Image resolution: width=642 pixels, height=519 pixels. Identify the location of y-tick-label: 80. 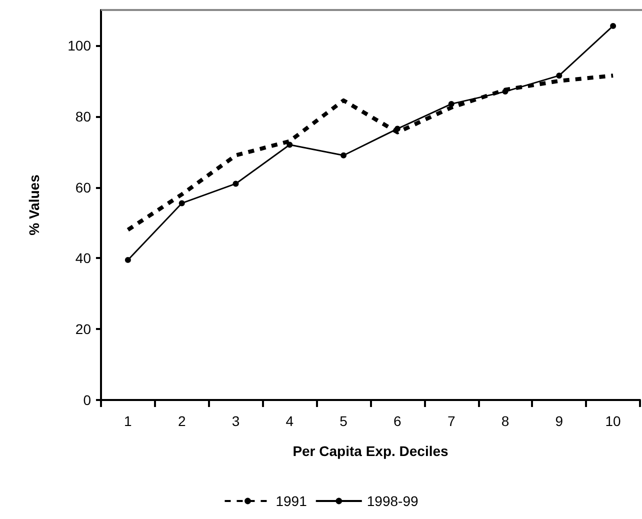
(83, 116).